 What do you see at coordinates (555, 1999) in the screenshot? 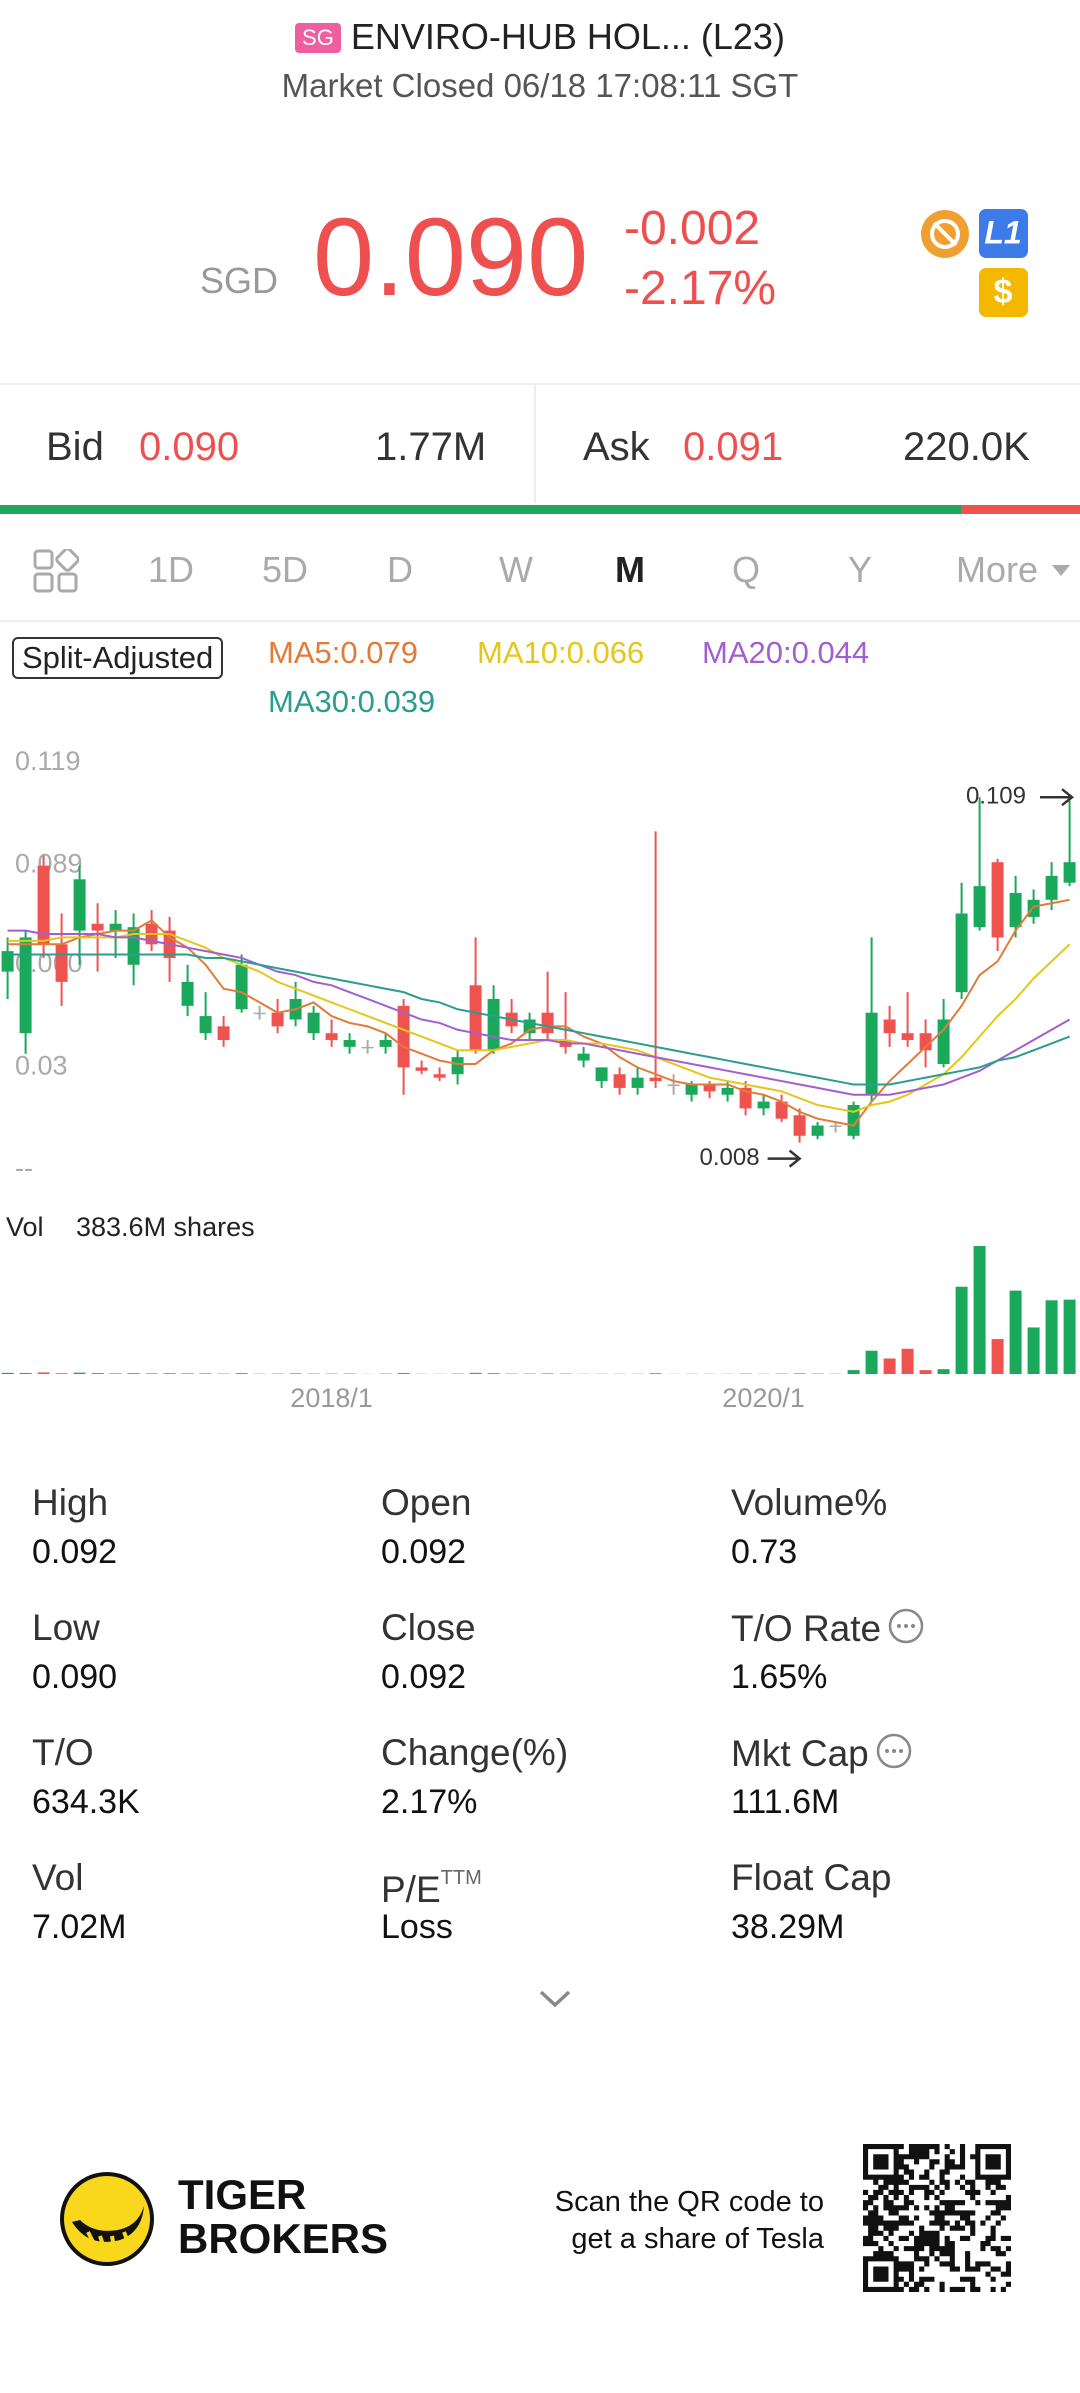
I see `expand-chevron` at bounding box center [555, 1999].